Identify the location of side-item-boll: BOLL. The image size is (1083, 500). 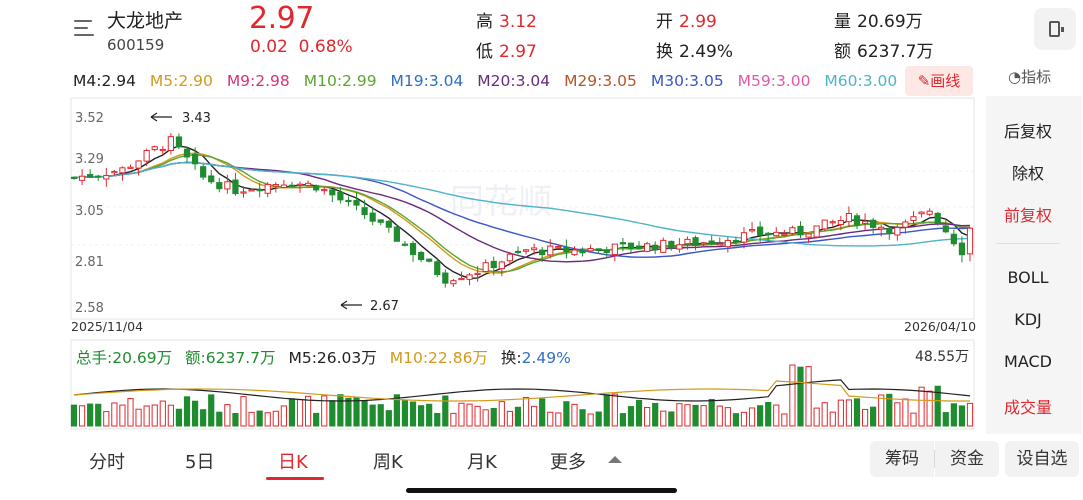
(1028, 277).